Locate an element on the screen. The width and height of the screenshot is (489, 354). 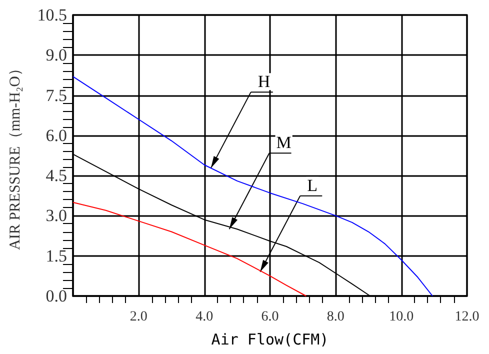
y-tick-label: 1.5 is located at coordinates (56, 256).